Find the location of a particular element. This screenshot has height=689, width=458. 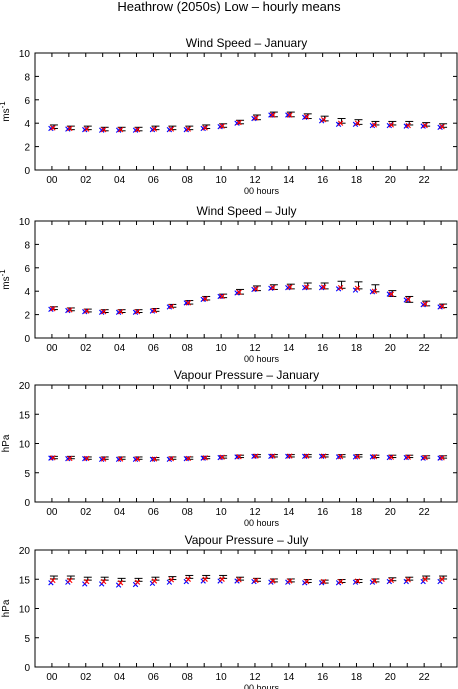

x-tick-label: 18 is located at coordinates (357, 180).